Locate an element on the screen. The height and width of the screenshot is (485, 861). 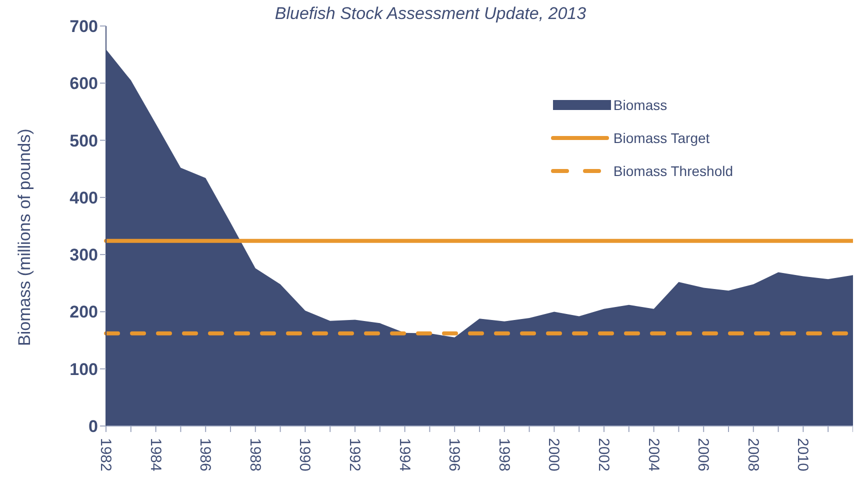
x-tick-label: 2002 is located at coordinates (603, 455).